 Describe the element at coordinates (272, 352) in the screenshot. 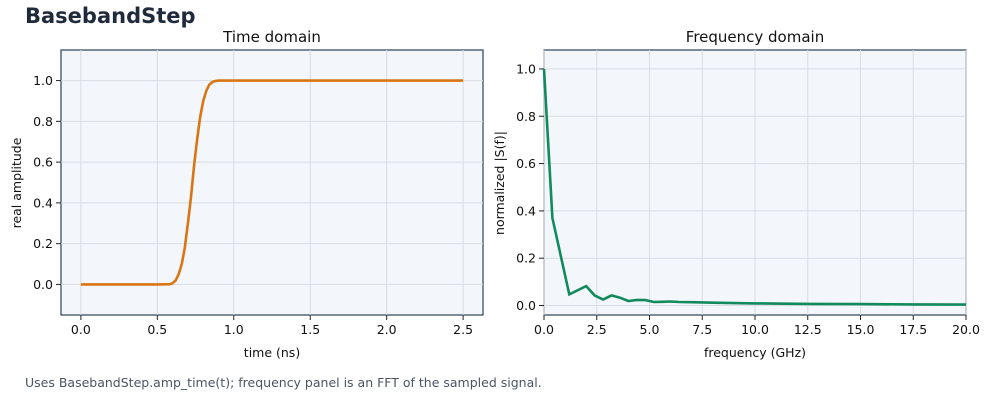

I see `time-domain-x-label: time (ns)` at that location.